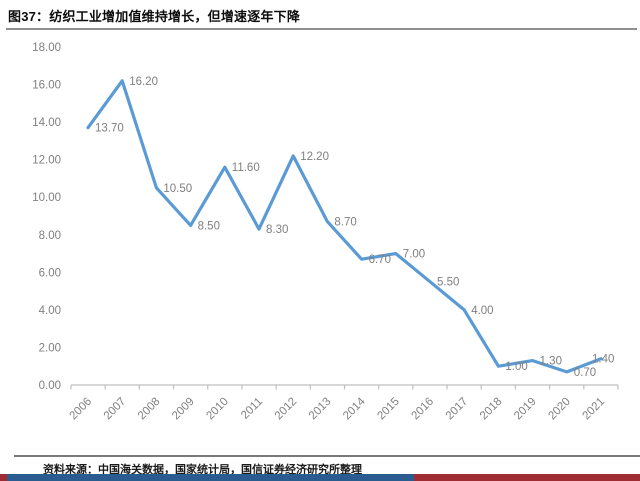  I want to click on y-axis-tick-label: 2.00, so click(50, 348).